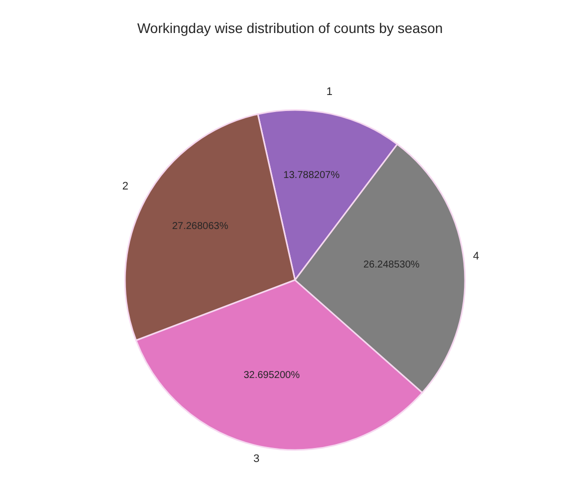 This screenshot has height=478, width=576. Describe the element at coordinates (311, 175) in the screenshot. I see `data-label: 13.788207%` at that location.